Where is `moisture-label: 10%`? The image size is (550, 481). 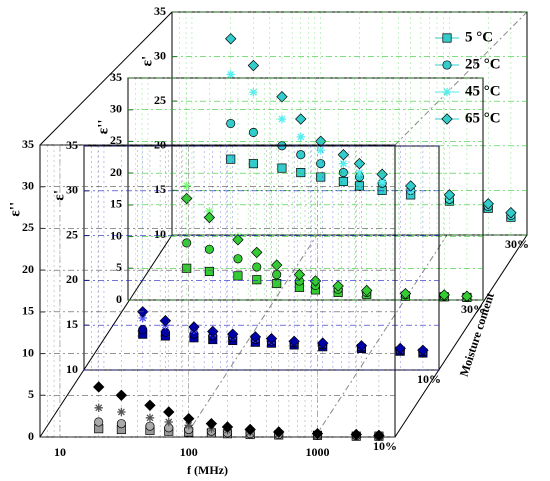
moisture-label: 10% is located at coordinates (429, 379).